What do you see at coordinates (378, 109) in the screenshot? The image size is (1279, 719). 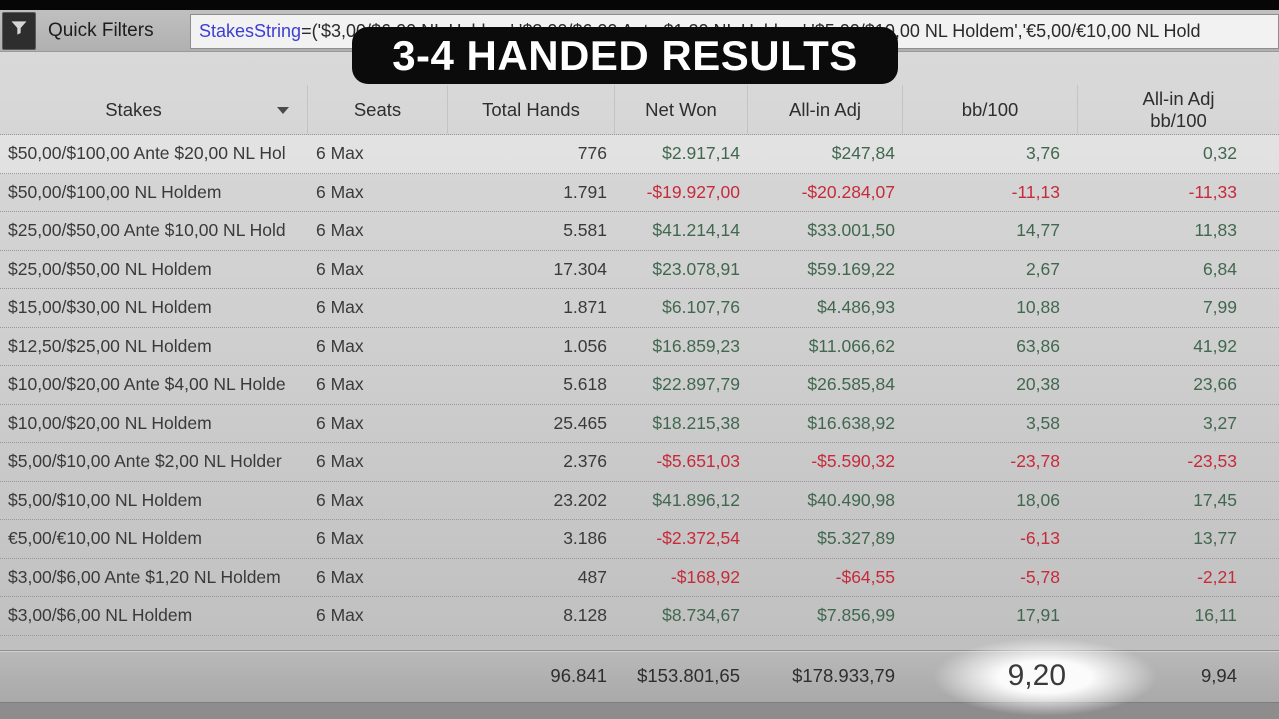 I see `column-header-seats: Seats` at bounding box center [378, 109].